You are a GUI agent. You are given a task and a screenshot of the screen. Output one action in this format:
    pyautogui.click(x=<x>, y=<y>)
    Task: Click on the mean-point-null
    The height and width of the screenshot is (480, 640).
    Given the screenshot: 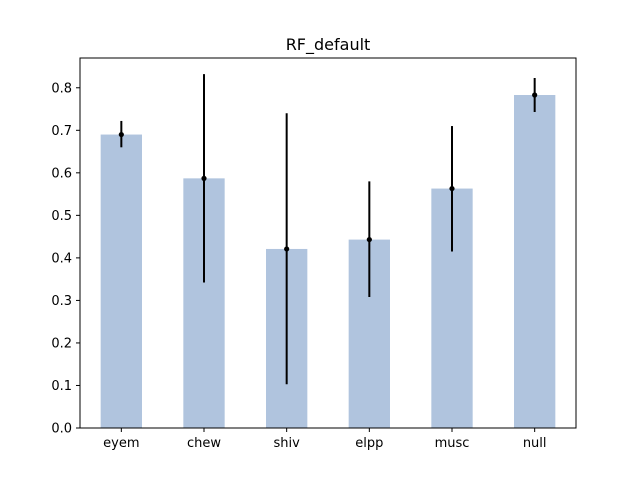 What is the action you would take?
    pyautogui.click(x=535, y=95)
    